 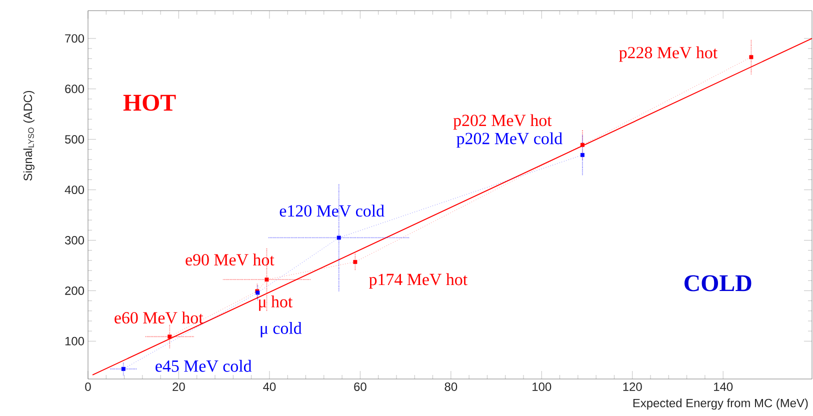 I want to click on y-axis-title: Signal$_{LYSO}$ (ADC), so click(x=28, y=135).